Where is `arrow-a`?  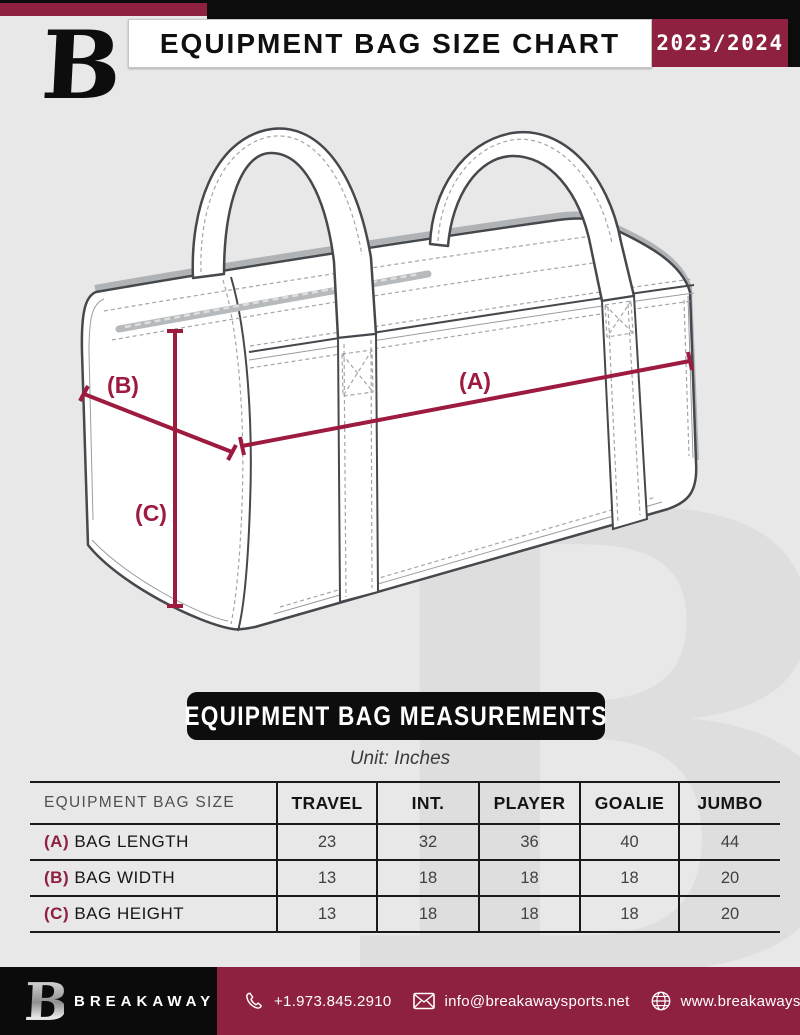 arrow-a is located at coordinates (466, 403).